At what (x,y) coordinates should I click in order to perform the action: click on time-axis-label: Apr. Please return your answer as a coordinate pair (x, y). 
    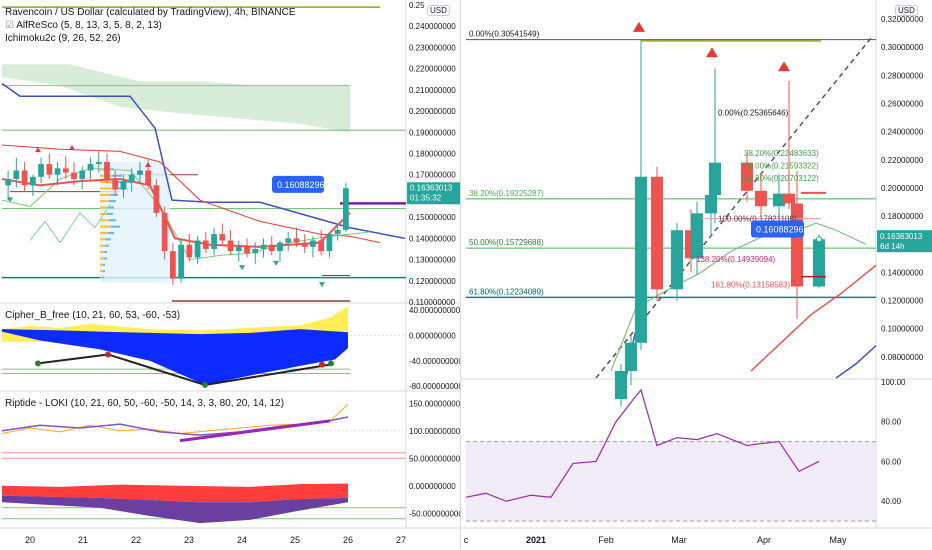
    Looking at the image, I should click on (764, 540).